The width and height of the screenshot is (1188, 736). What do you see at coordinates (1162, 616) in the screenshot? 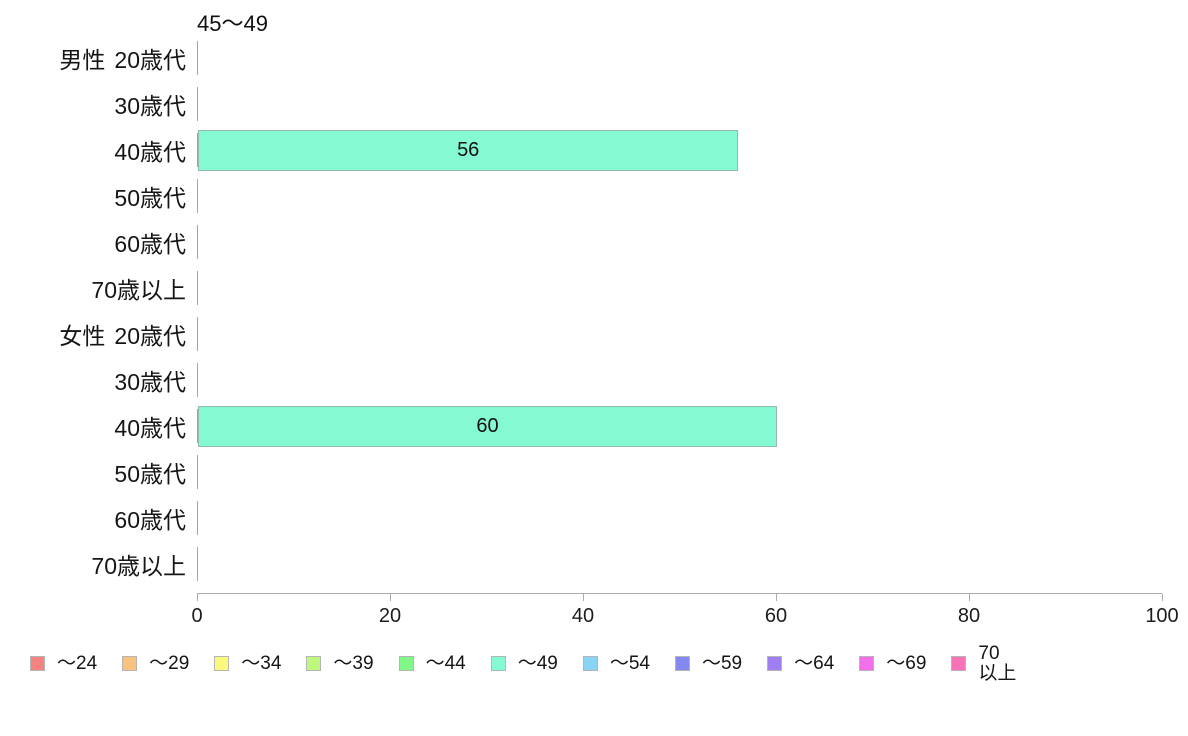
I see `x-axis-tick-label: 100` at bounding box center [1162, 616].